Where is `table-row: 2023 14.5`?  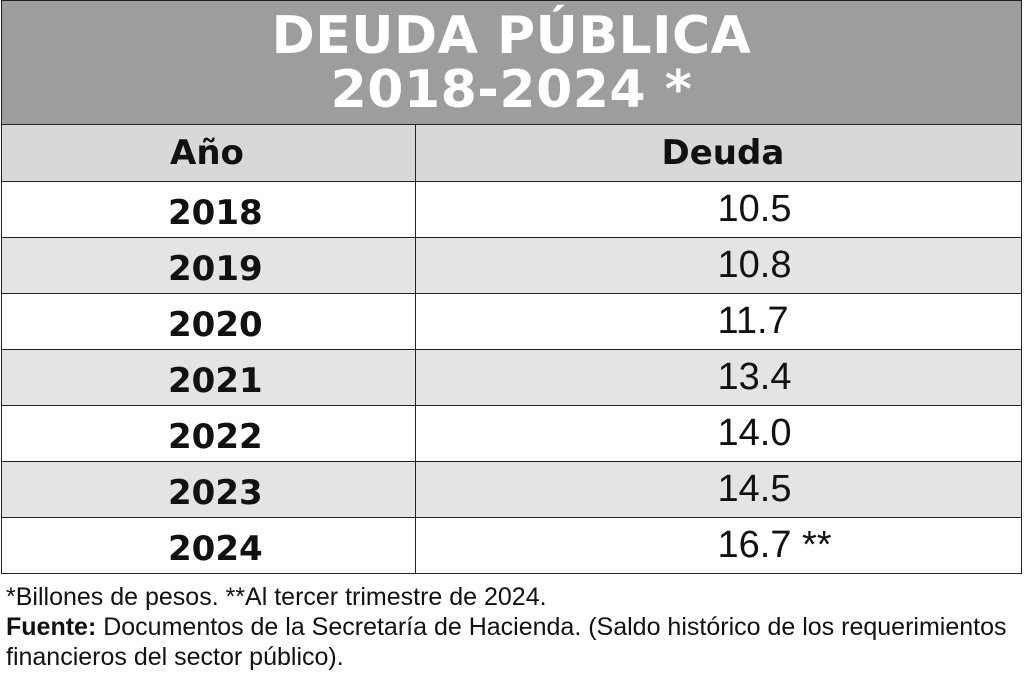 table-row: 2023 14.5 is located at coordinates (511, 488).